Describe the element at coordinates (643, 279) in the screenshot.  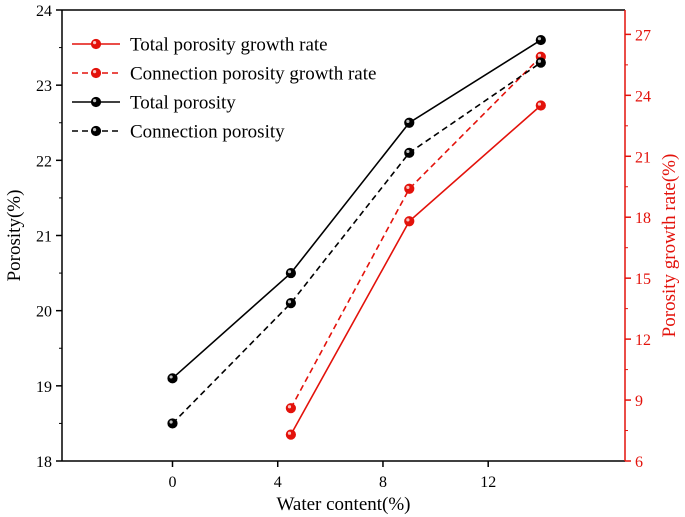
I see `y-right-tick-label: 15` at that location.